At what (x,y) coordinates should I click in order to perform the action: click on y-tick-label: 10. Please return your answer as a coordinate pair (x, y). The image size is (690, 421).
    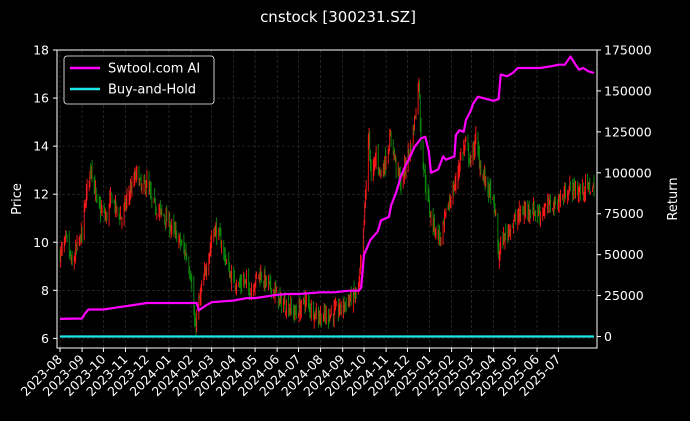
    Looking at the image, I should click on (41, 242).